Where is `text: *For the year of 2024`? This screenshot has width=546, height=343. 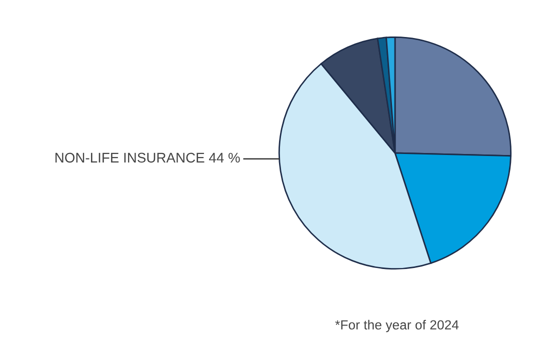 text: *For the year of 2024 is located at coordinates (397, 326).